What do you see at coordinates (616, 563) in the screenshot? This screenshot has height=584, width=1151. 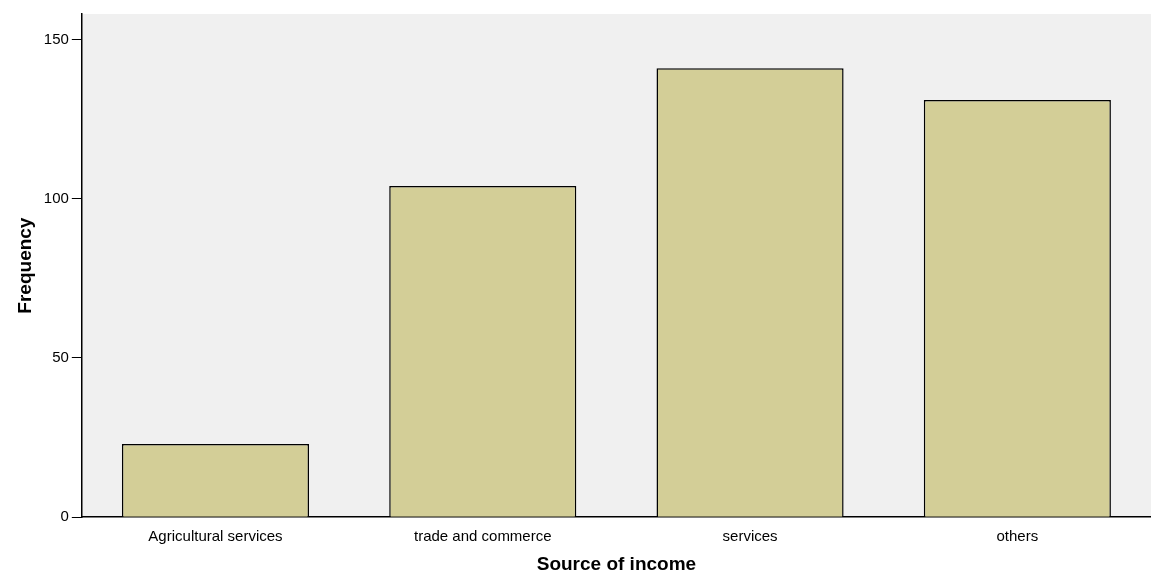 I see `x-axis-title: Source of income` at bounding box center [616, 563].